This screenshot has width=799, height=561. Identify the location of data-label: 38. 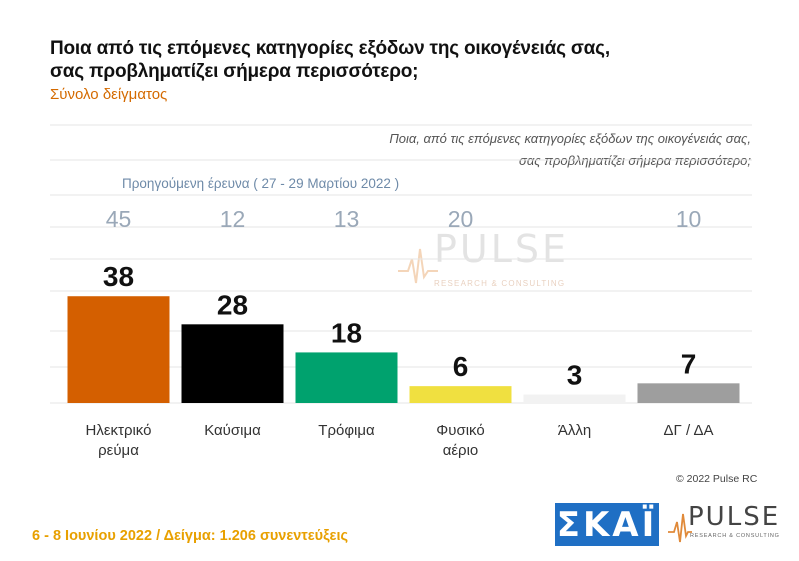
(118, 276).